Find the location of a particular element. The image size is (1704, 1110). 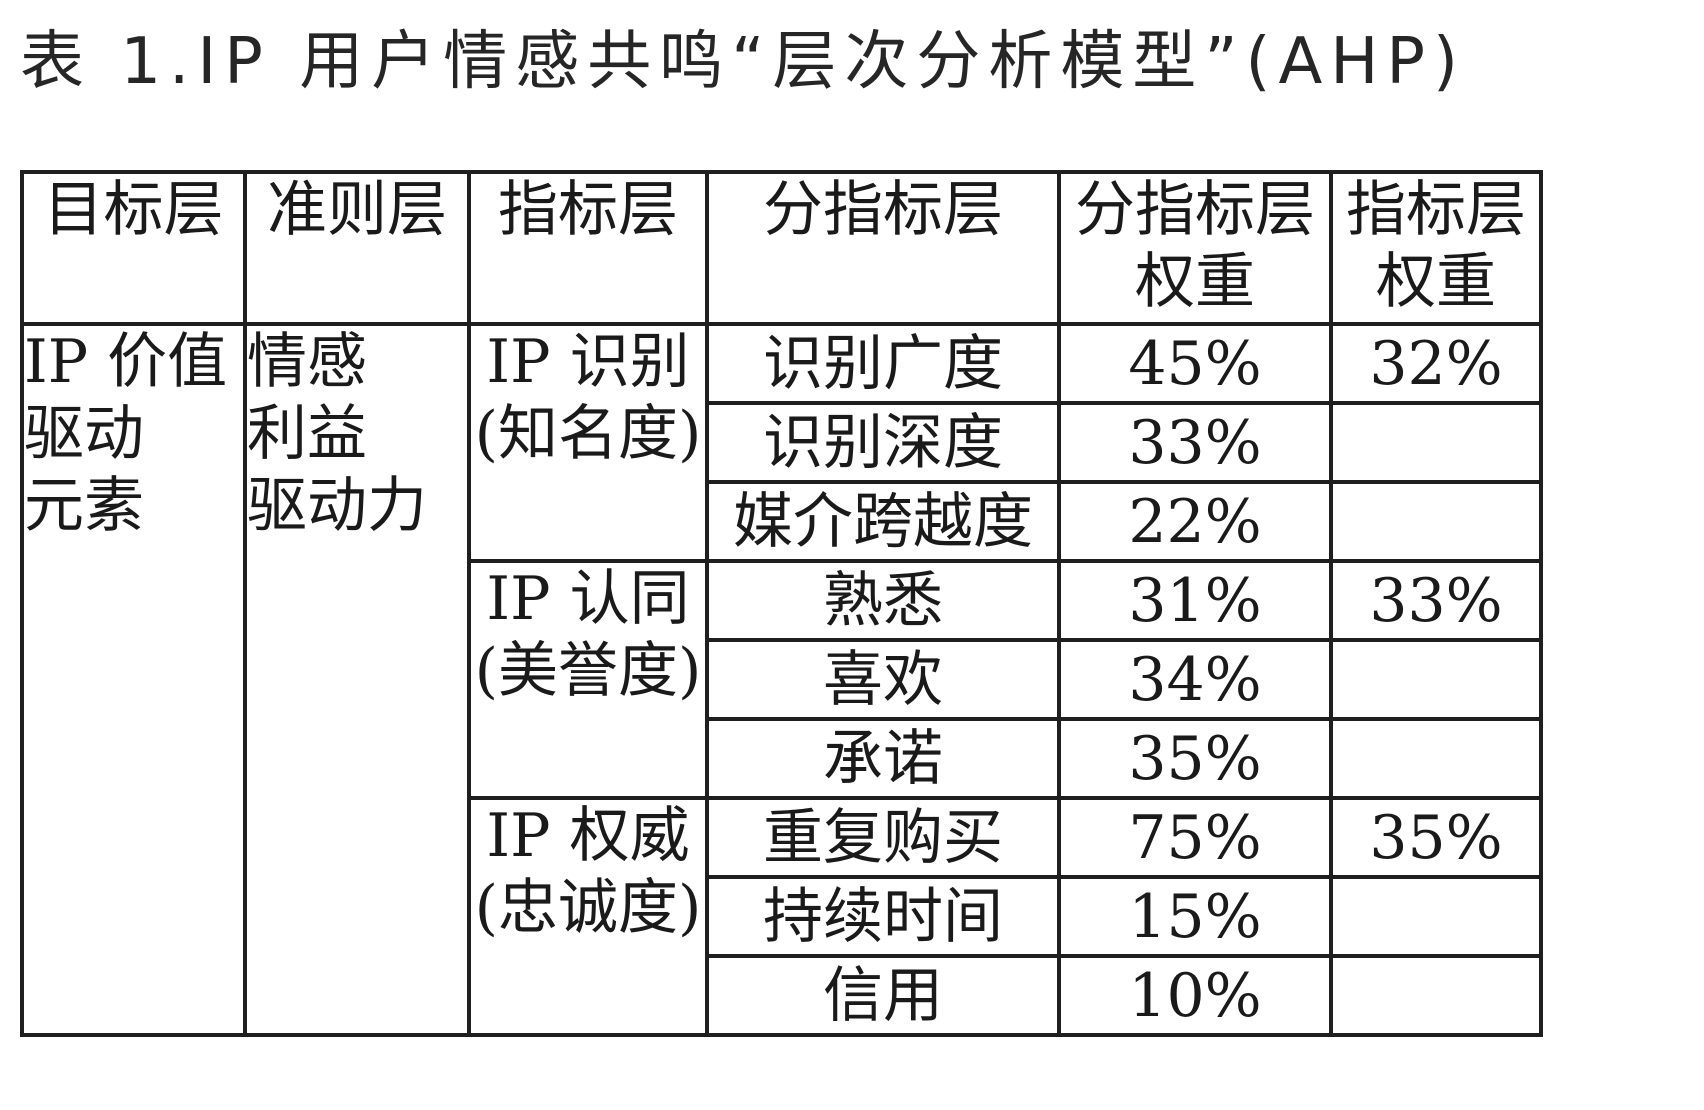

table-row: 信用 10% is located at coordinates (782, 995).